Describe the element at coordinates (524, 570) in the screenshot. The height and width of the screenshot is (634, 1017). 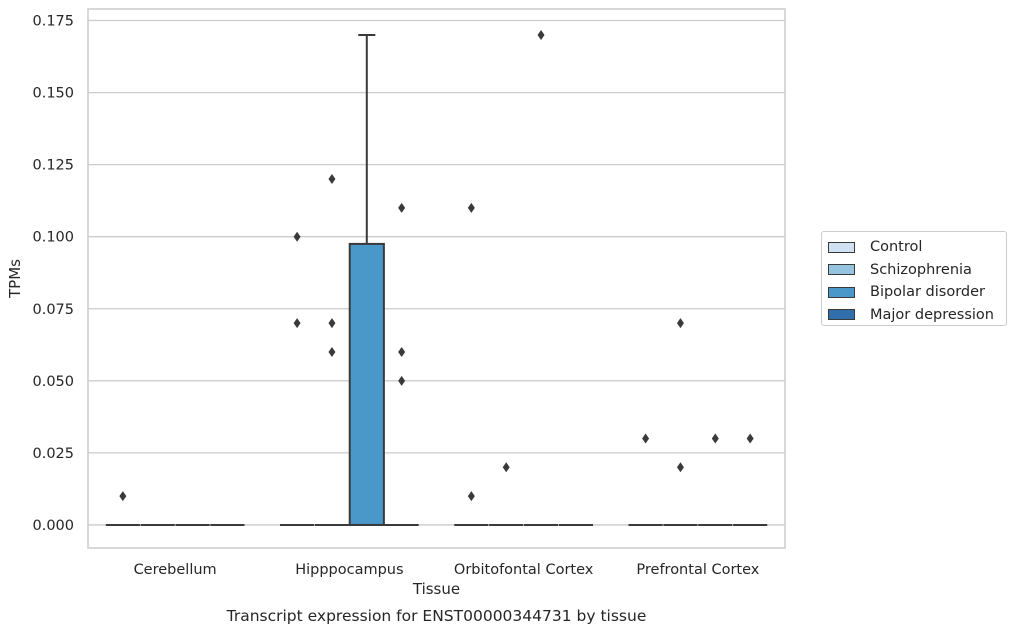
I see `x-tick-label: Orbitofontal Cortex` at that location.